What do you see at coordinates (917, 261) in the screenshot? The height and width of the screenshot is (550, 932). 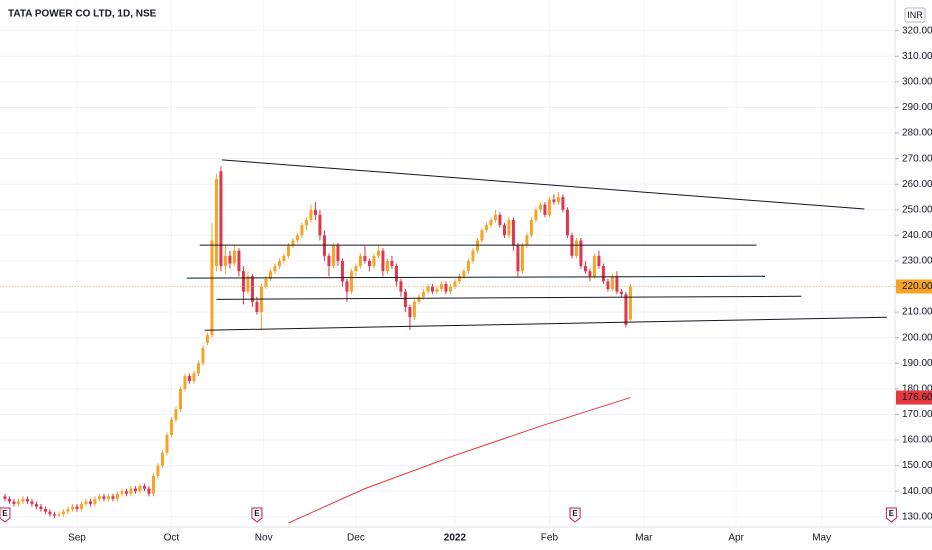 I see `y-tick-label: 230.00` at bounding box center [917, 261].